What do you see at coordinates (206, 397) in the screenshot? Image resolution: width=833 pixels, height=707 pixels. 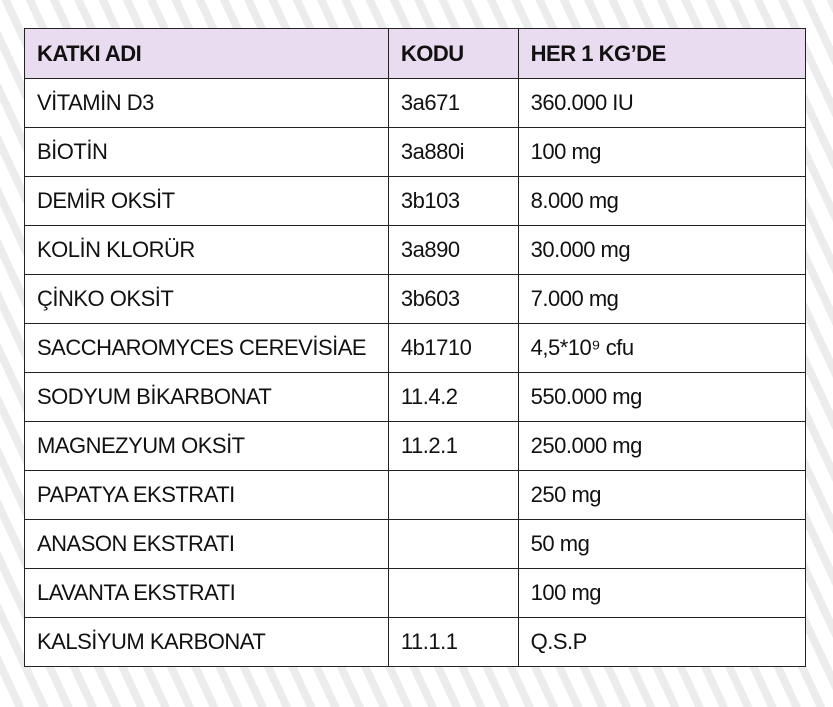 I see `table-cell: SODYUM BİKARBONAT` at bounding box center [206, 397].